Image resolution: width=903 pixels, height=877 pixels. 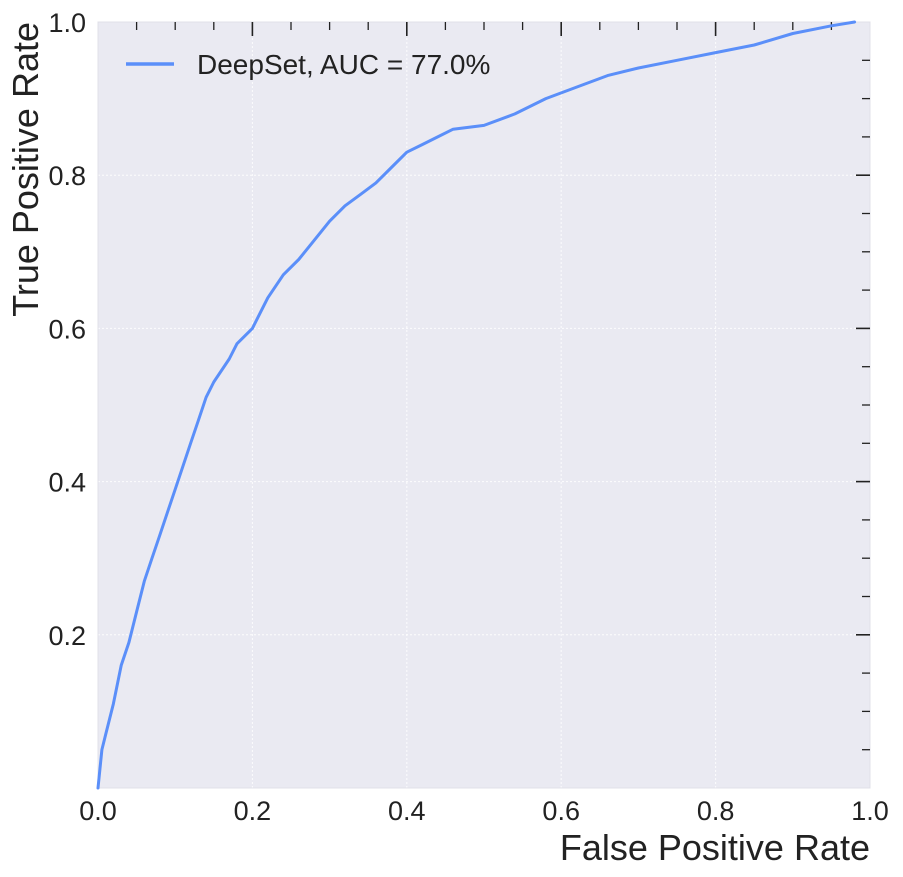 I want to click on x-tick-label: 0.2, so click(x=253, y=811).